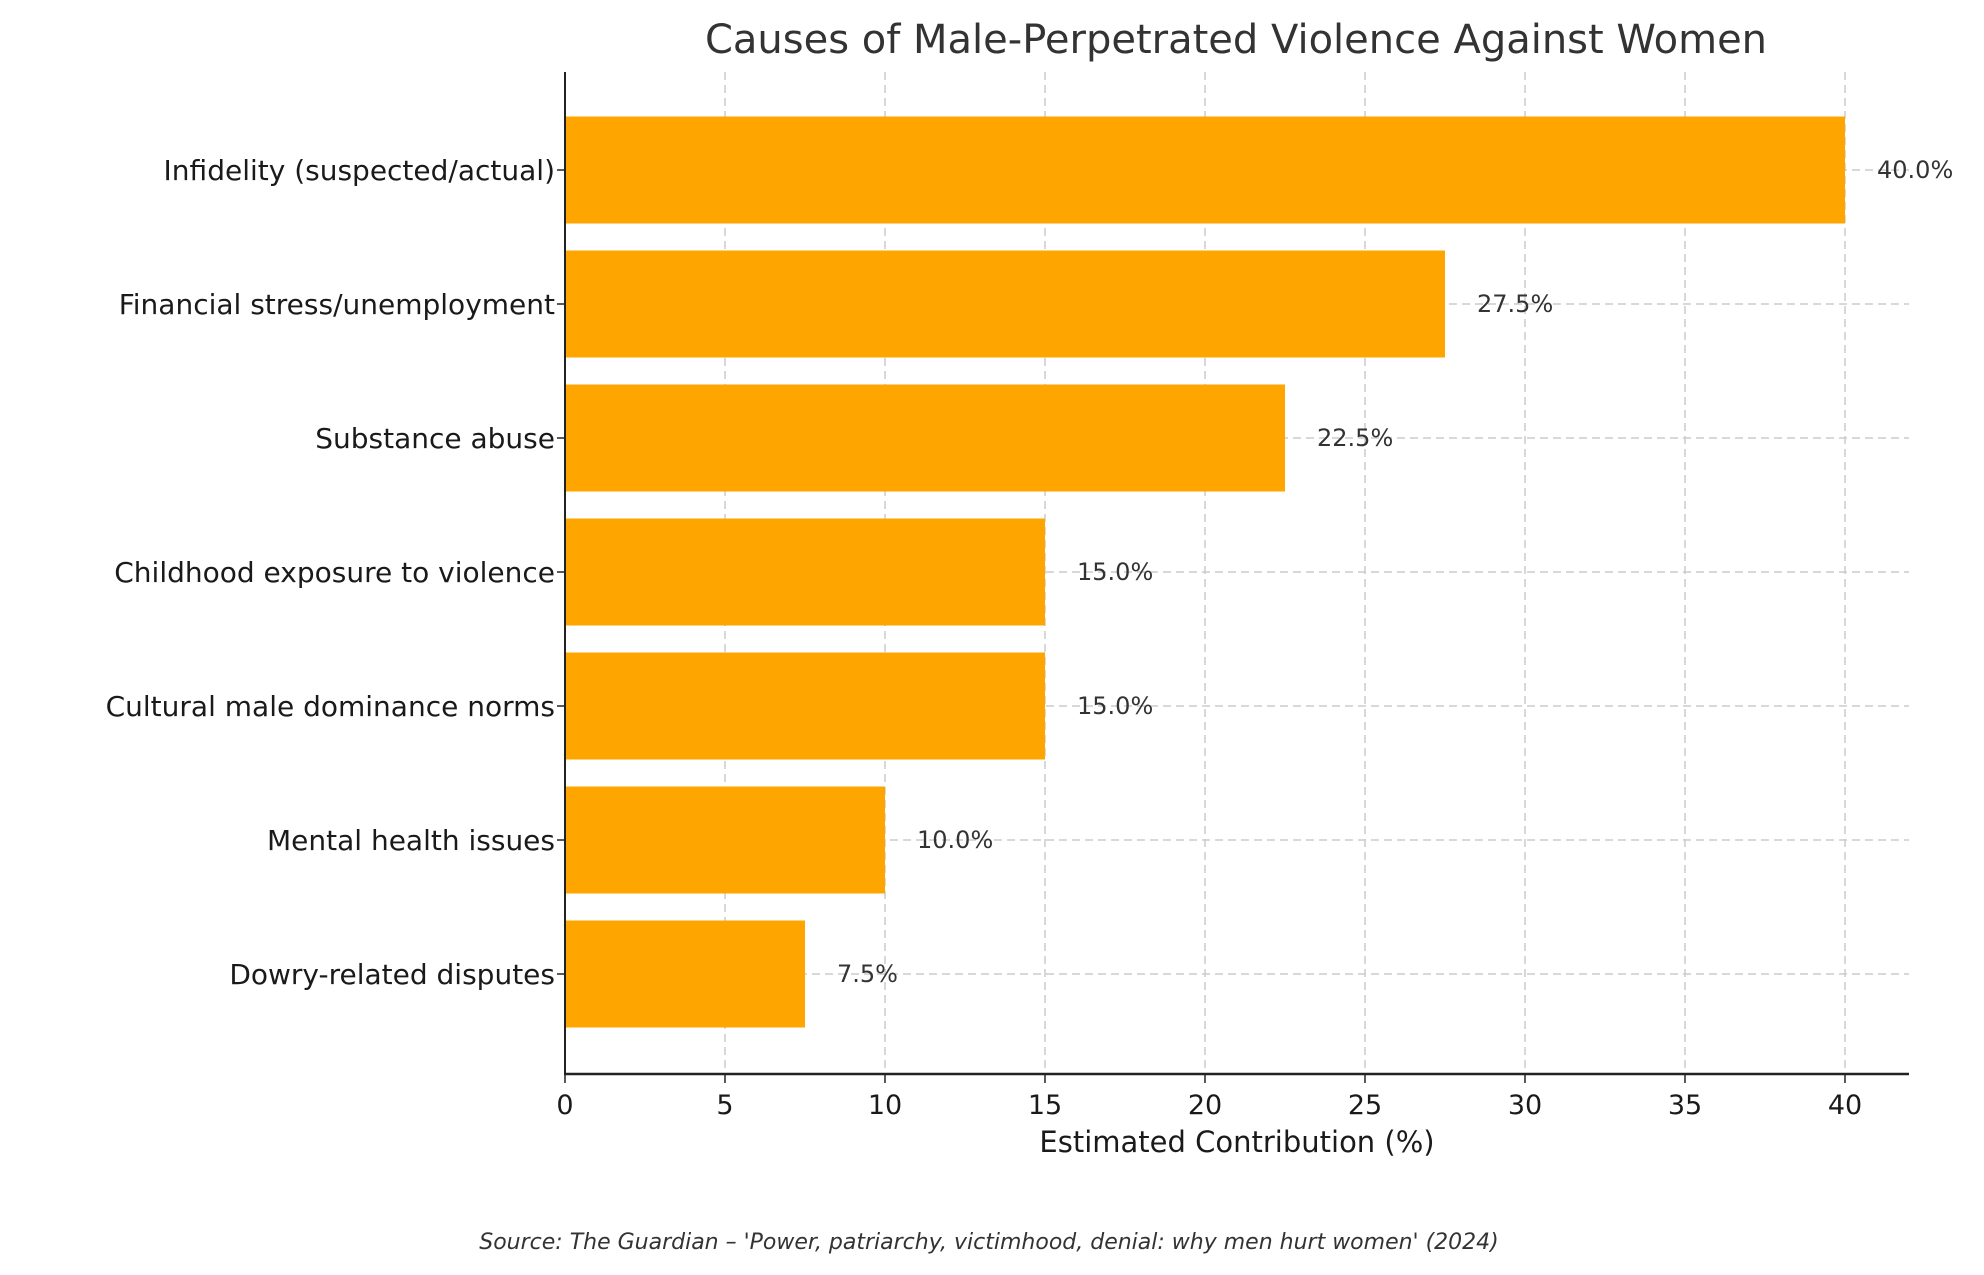 This screenshot has width=1984, height=1275. I want to click on x-axis-label: Estimated Contribution (%), so click(1236, 1142).